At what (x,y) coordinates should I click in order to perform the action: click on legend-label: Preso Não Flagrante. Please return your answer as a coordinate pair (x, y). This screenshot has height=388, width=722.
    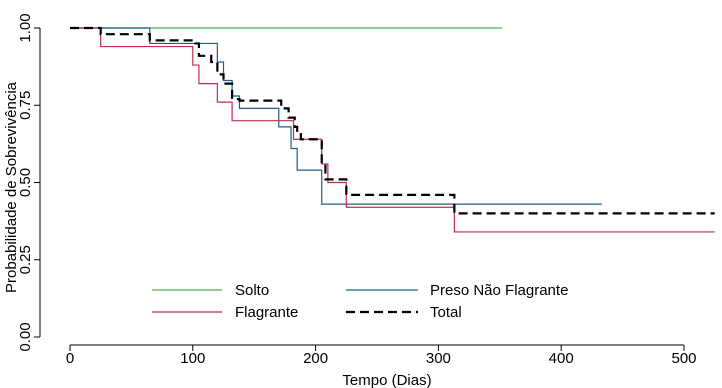
    Looking at the image, I should click on (499, 290).